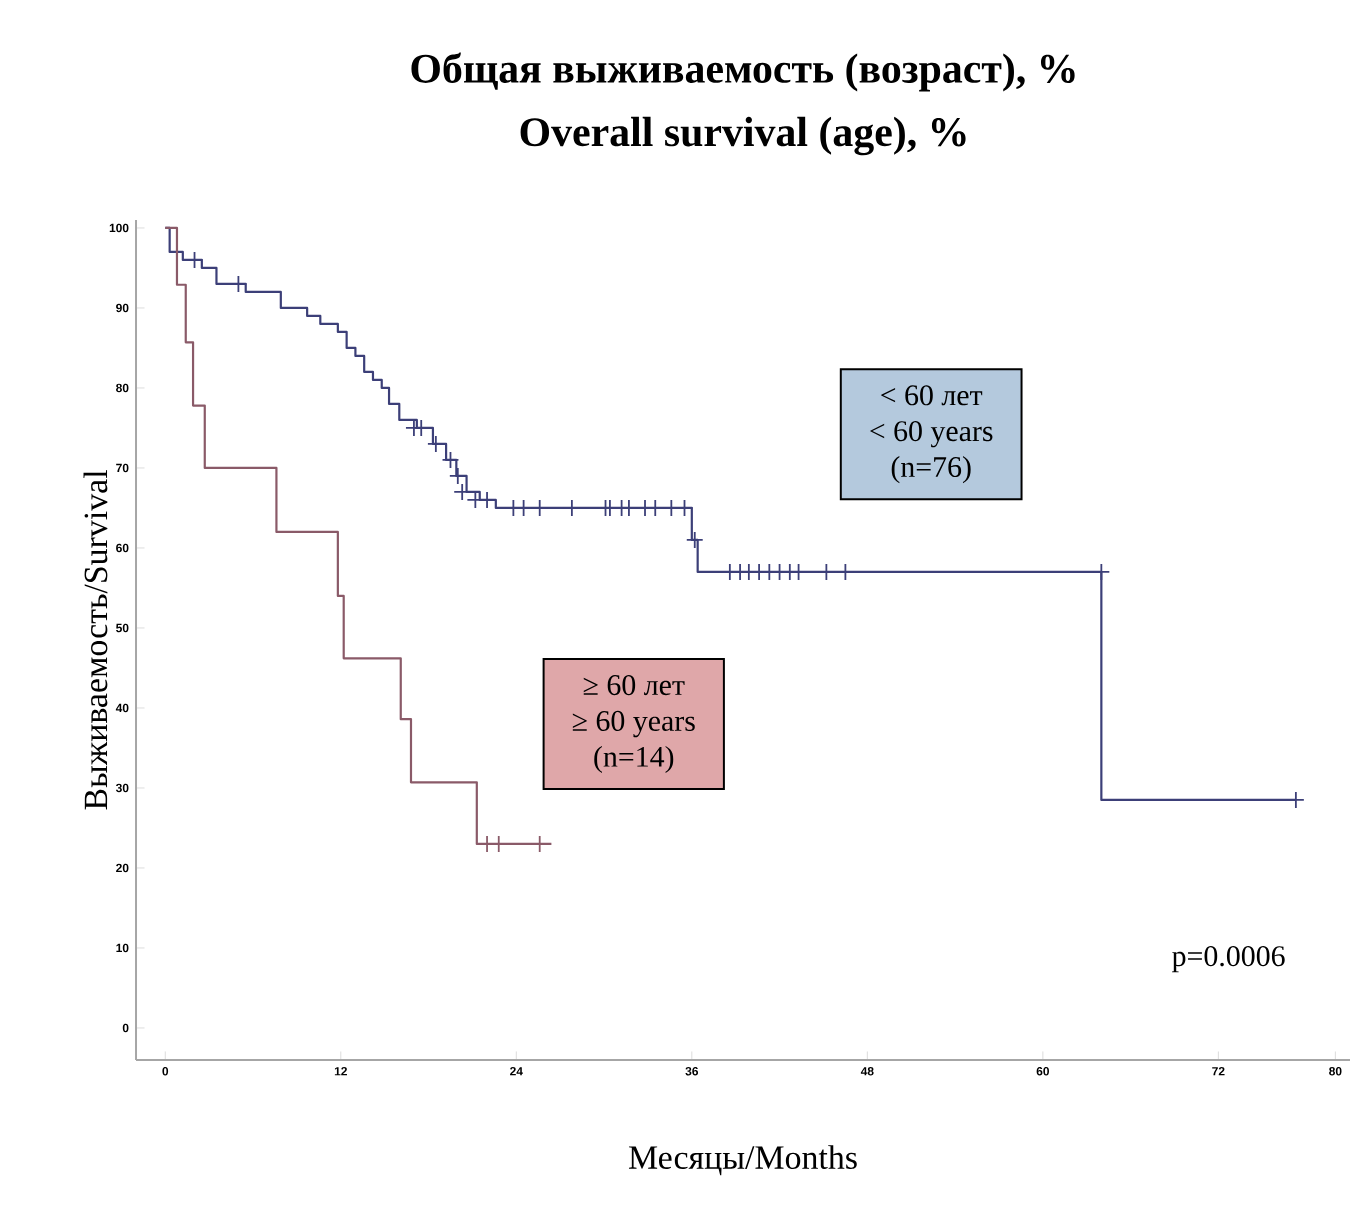  What do you see at coordinates (743, 136) in the screenshot?
I see `chart-subtitle: Overall survival (age), %` at bounding box center [743, 136].